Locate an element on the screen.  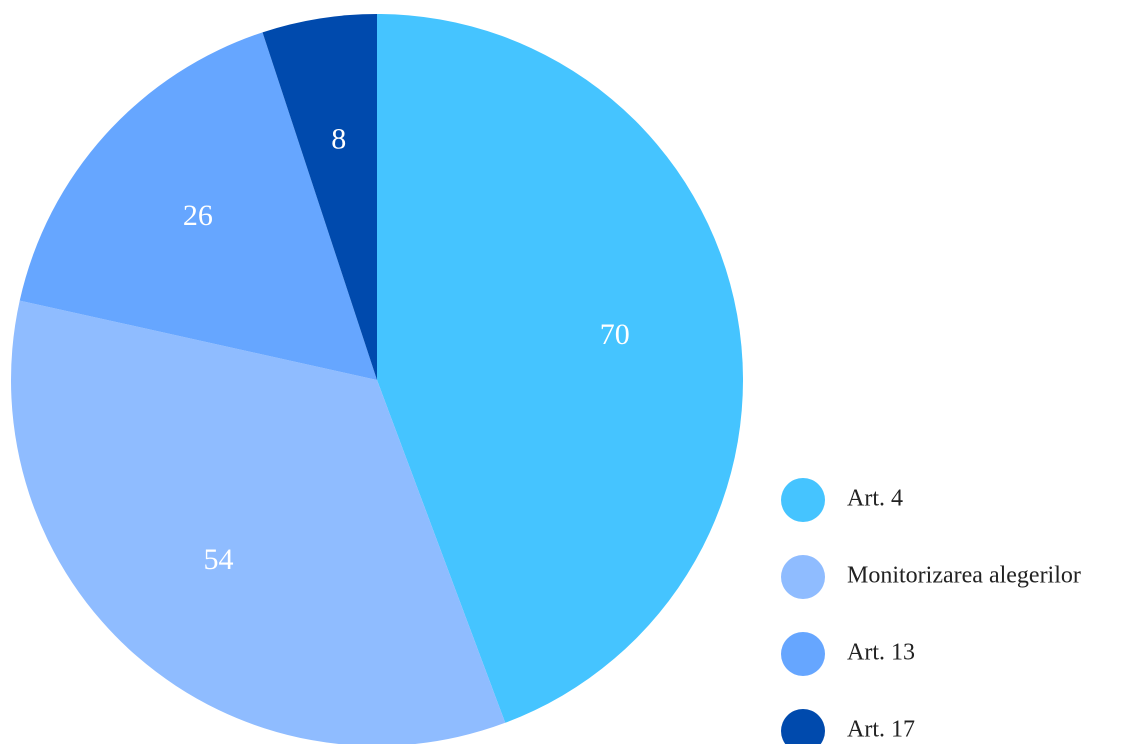
legend-label: Art. 4 is located at coordinates (875, 499).